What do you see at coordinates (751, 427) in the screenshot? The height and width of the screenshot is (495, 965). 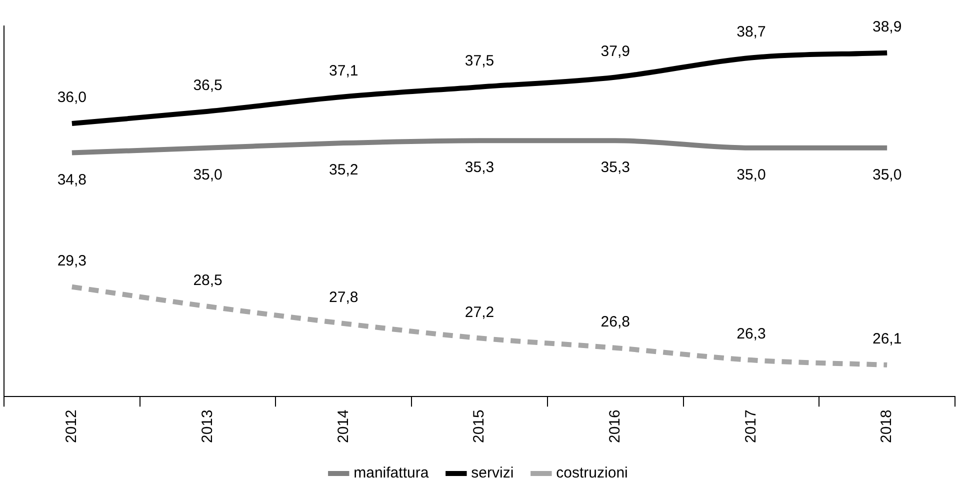 I see `x-tick-label: 2017` at bounding box center [751, 427].